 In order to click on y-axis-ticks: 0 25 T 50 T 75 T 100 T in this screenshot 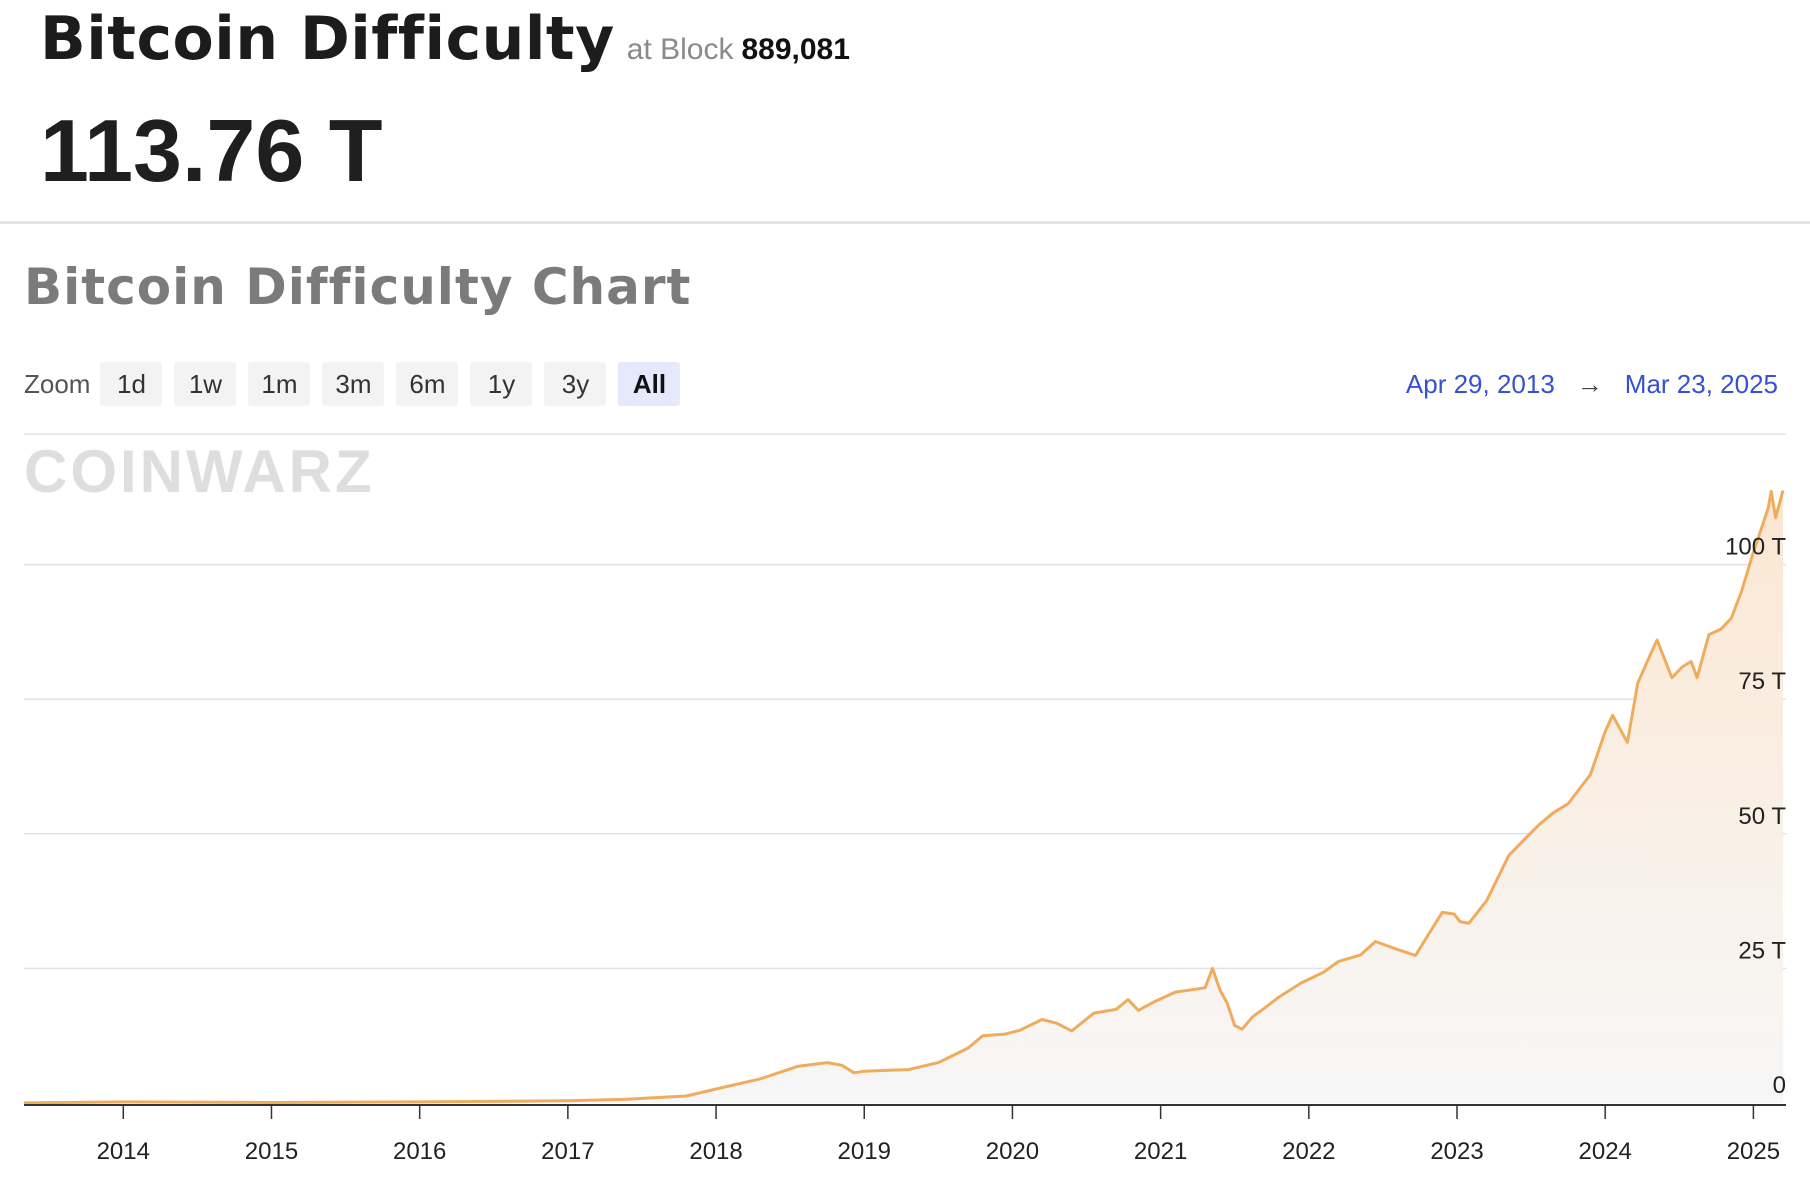, I will do `click(1755, 816)`.